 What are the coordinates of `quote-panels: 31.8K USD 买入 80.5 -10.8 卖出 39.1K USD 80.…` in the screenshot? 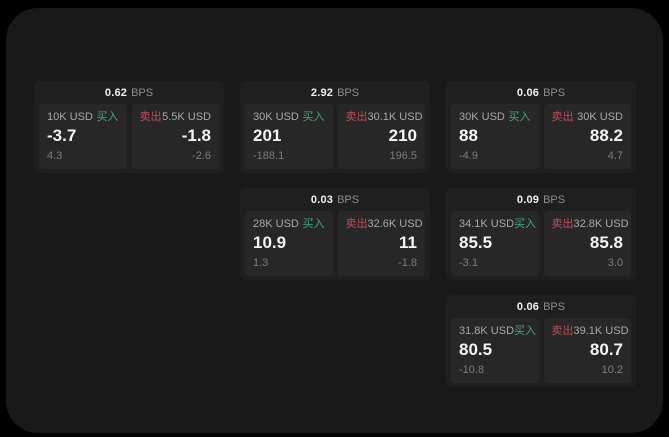 It's located at (541, 352).